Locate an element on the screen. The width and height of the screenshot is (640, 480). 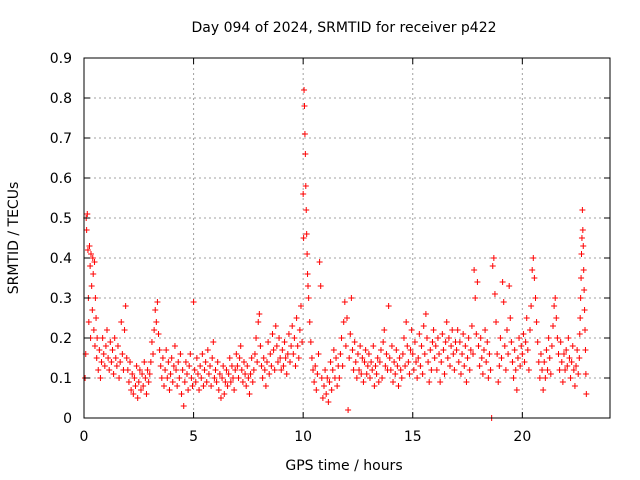
x-tick-label: 0 is located at coordinates (84, 437).